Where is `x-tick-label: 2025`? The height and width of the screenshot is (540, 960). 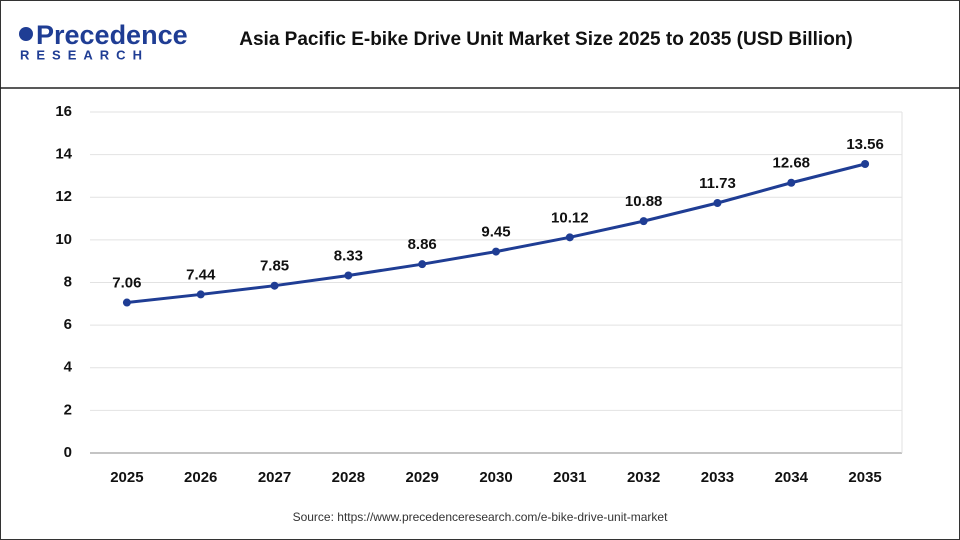
x-tick-label: 2025 is located at coordinates (126, 477).